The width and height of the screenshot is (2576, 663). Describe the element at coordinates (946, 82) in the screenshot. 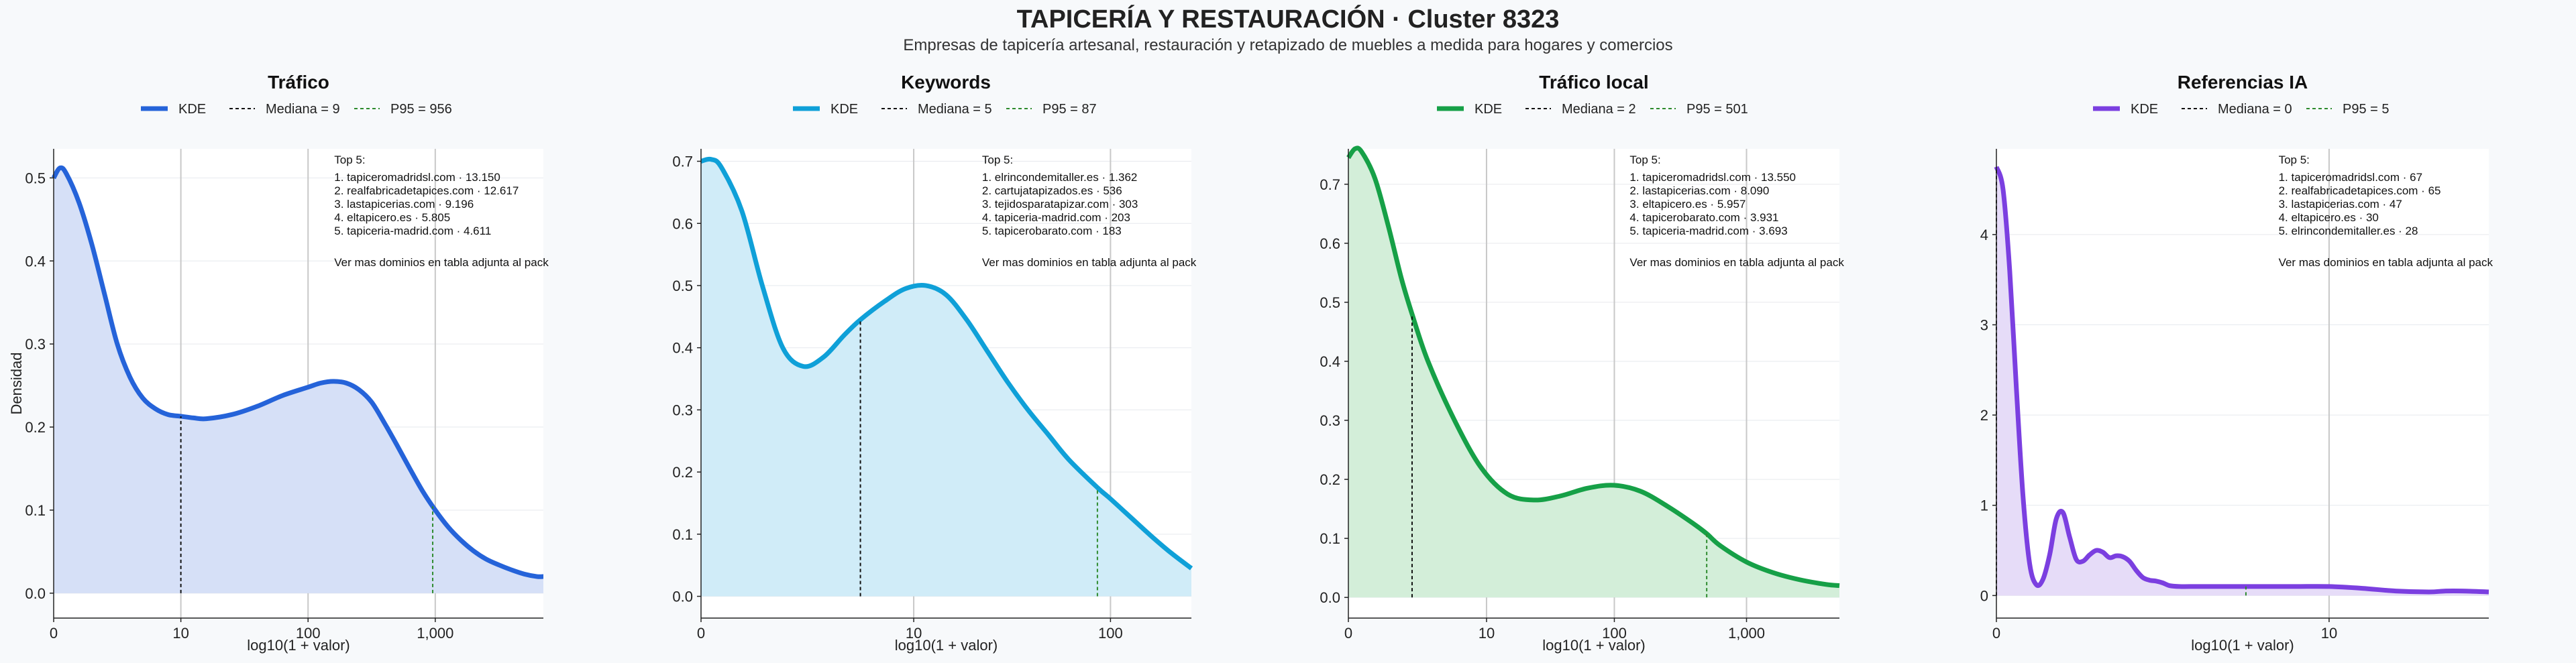

I see `panel-title: Keywords` at that location.